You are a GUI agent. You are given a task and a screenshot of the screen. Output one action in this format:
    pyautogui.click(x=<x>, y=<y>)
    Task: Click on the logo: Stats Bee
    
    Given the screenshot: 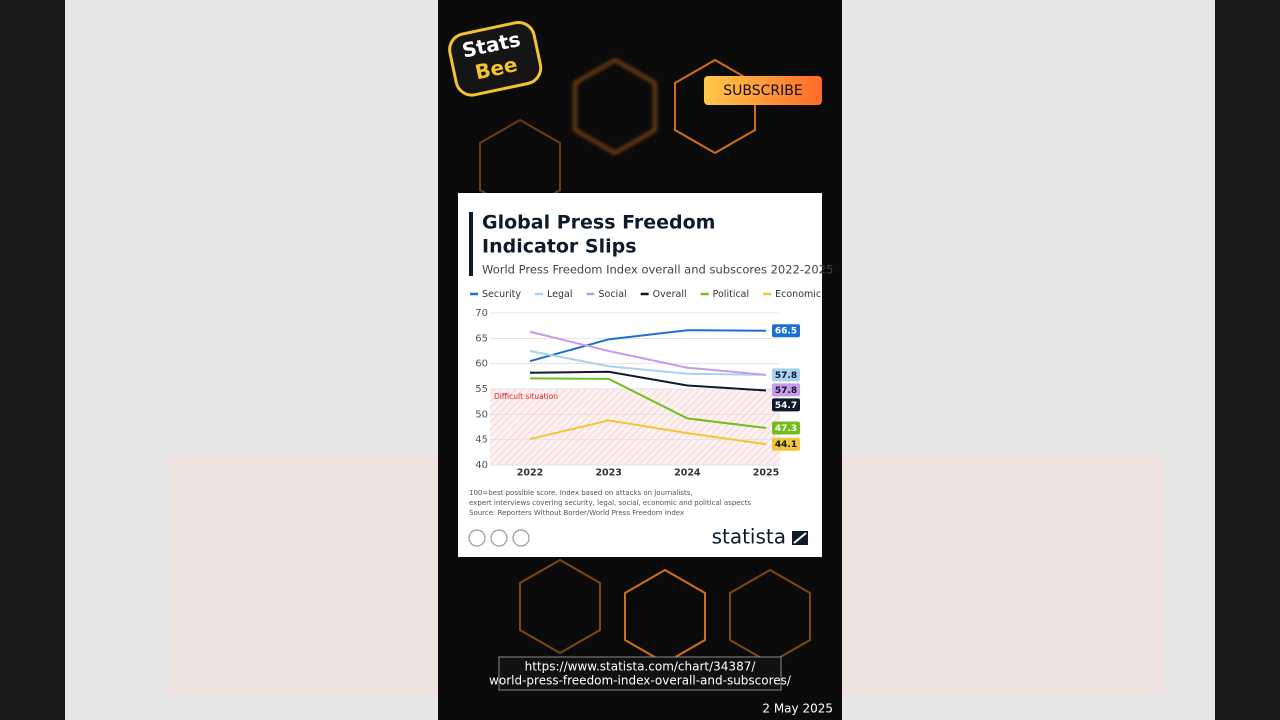 What is the action you would take?
    pyautogui.click(x=495, y=58)
    